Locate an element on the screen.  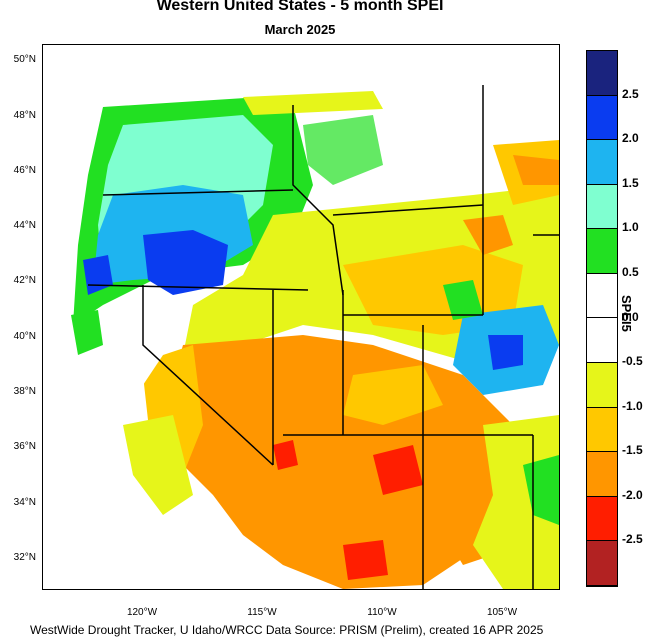
lat-label: 46°N is located at coordinates (24, 170).